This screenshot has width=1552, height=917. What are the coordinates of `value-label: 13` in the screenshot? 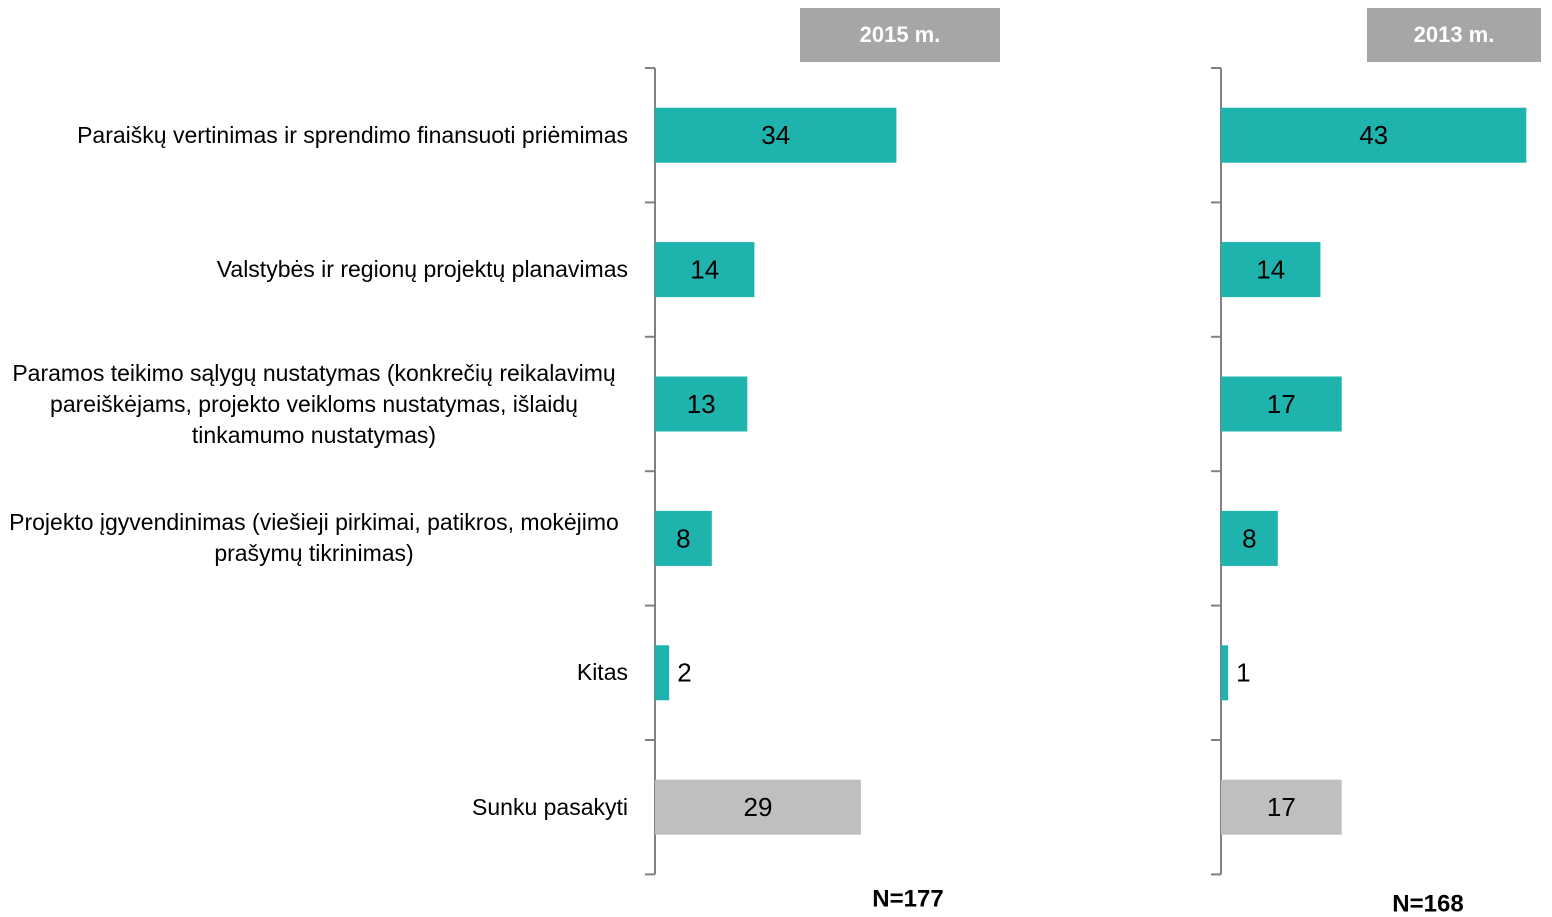 It's located at (701, 404).